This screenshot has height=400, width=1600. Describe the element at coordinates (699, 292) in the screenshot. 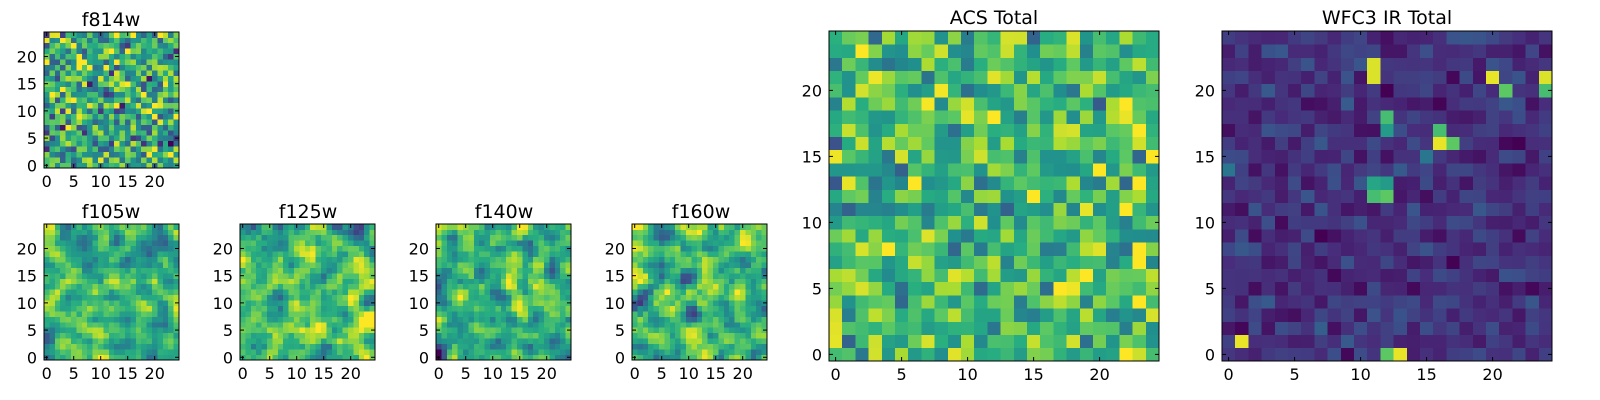

I see `axes-frame-f160w` at that location.